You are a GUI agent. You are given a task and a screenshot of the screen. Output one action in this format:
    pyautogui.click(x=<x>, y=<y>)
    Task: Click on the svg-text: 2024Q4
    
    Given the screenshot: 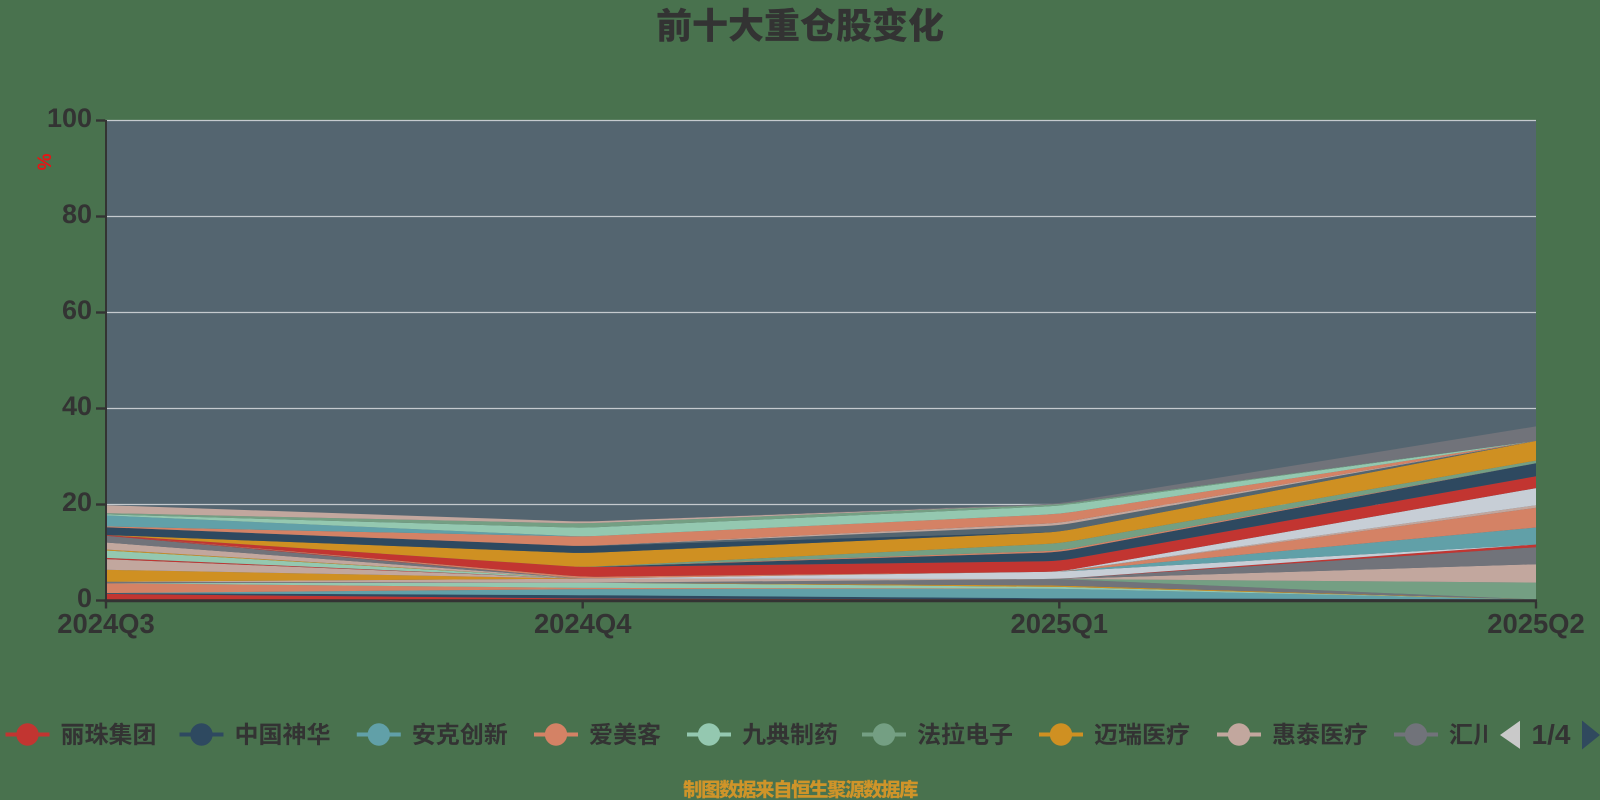 What is the action you would take?
    pyautogui.click(x=583, y=623)
    